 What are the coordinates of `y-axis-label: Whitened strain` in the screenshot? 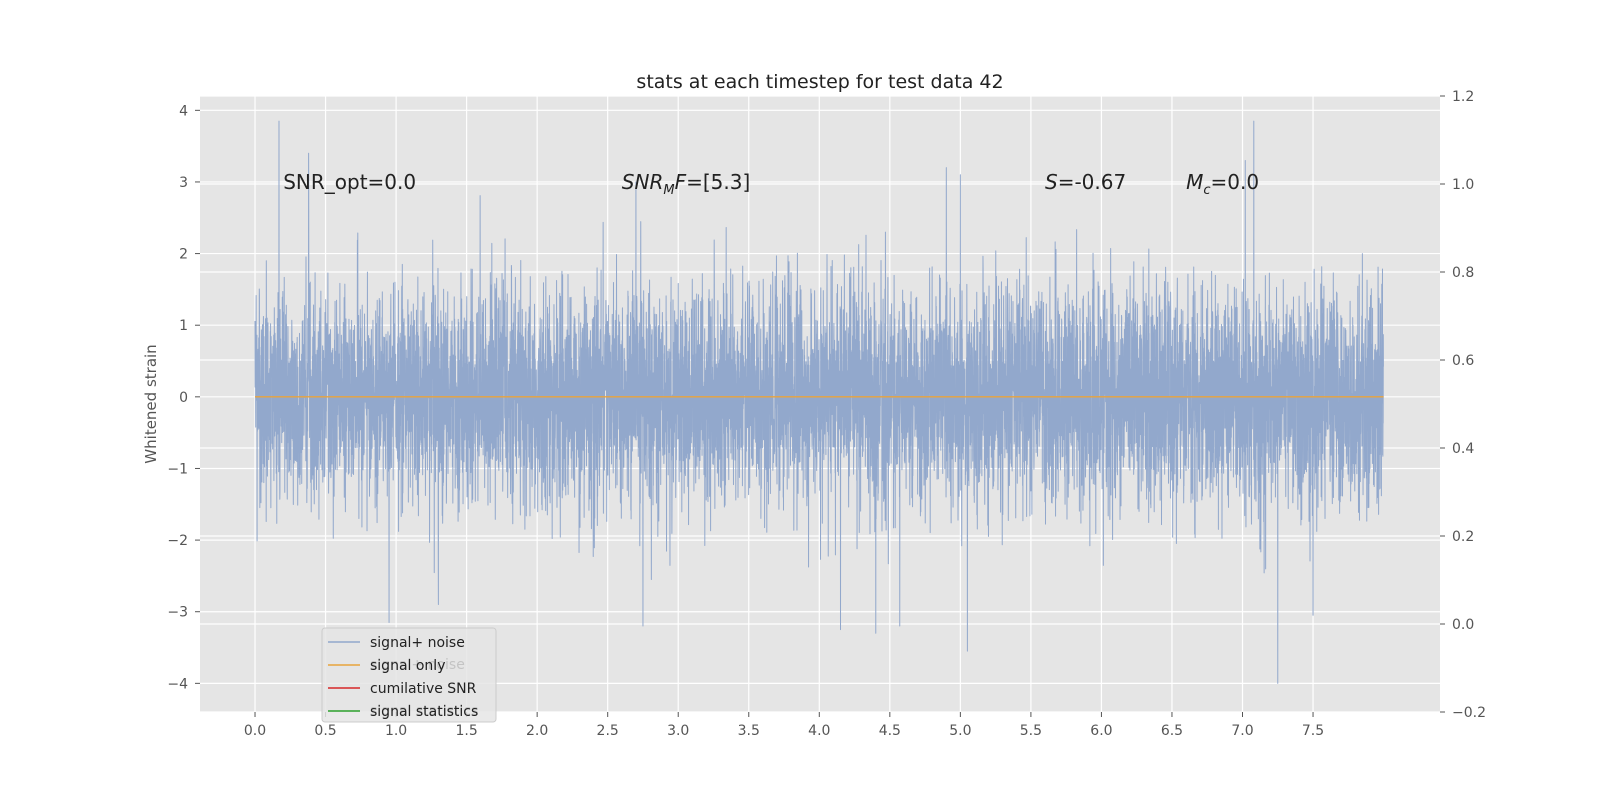 It's located at (151, 403).